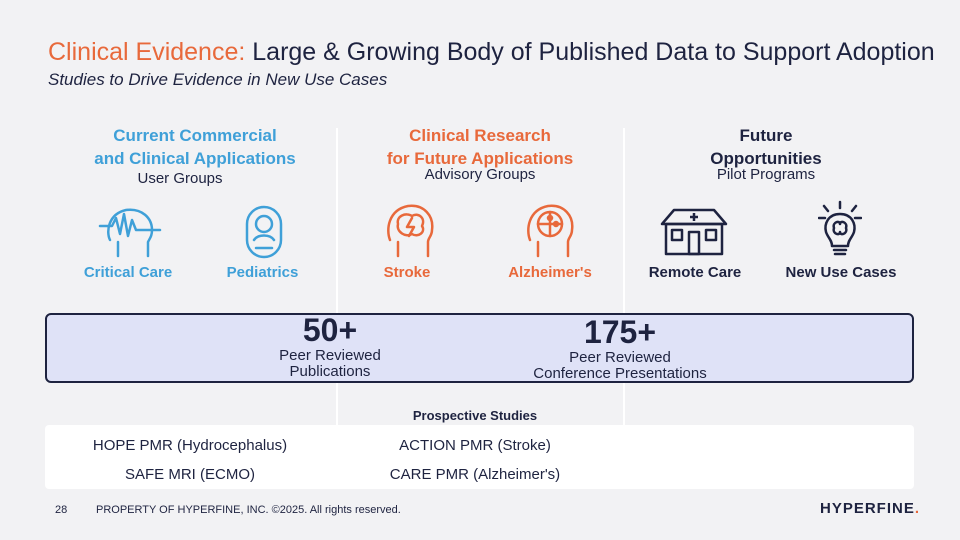 The height and width of the screenshot is (540, 960). What do you see at coordinates (147, 52) in the screenshot?
I see `title-accent: Clinical Evidence:` at bounding box center [147, 52].